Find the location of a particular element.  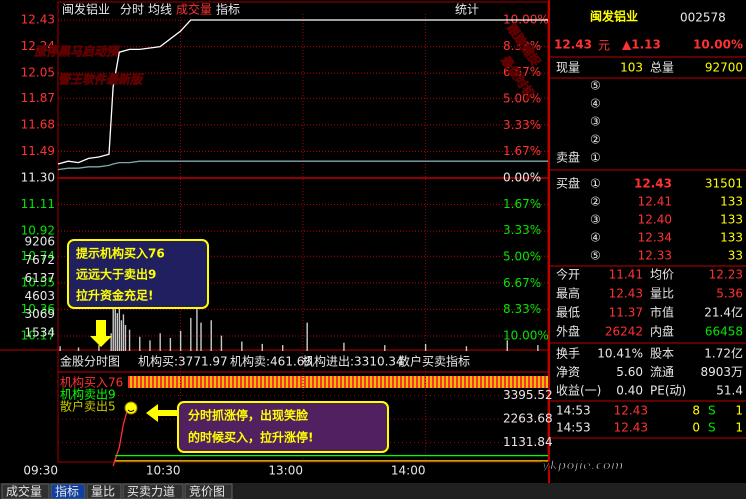

quote-unit: 元 is located at coordinates (604, 46).